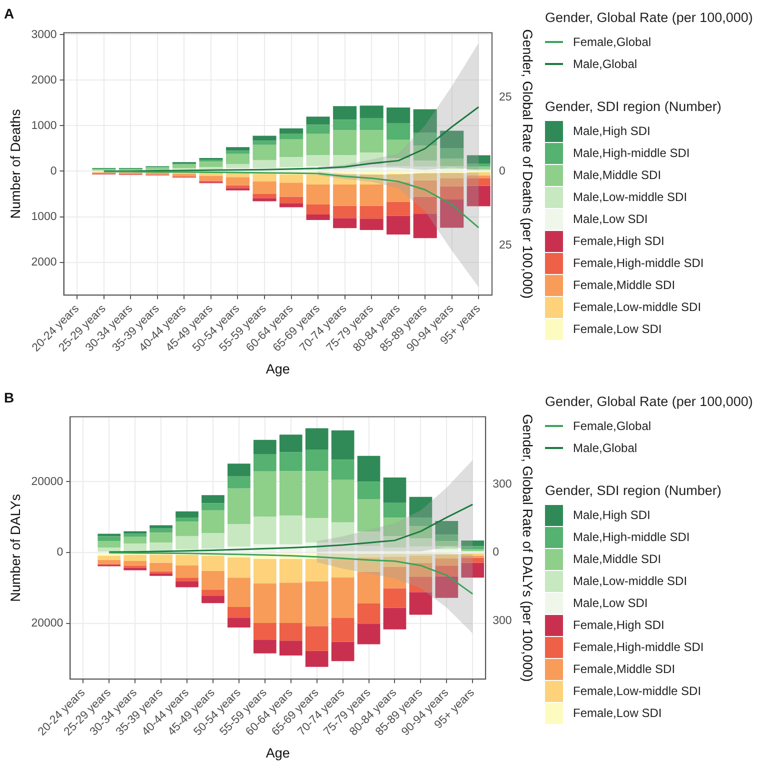  I want to click on chart-title: B, so click(9, 397).